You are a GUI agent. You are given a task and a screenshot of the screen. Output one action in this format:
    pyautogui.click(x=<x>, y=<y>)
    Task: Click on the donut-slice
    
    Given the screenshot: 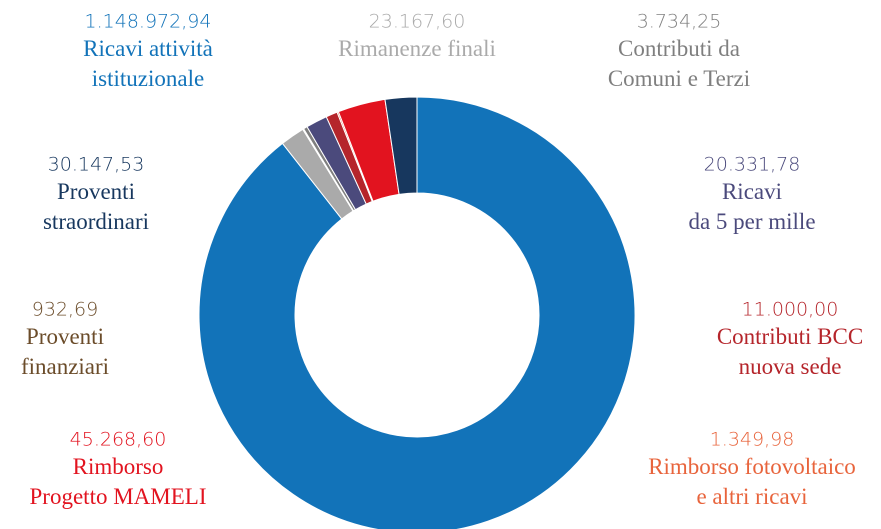 What is the action you would take?
    pyautogui.click(x=401, y=145)
    